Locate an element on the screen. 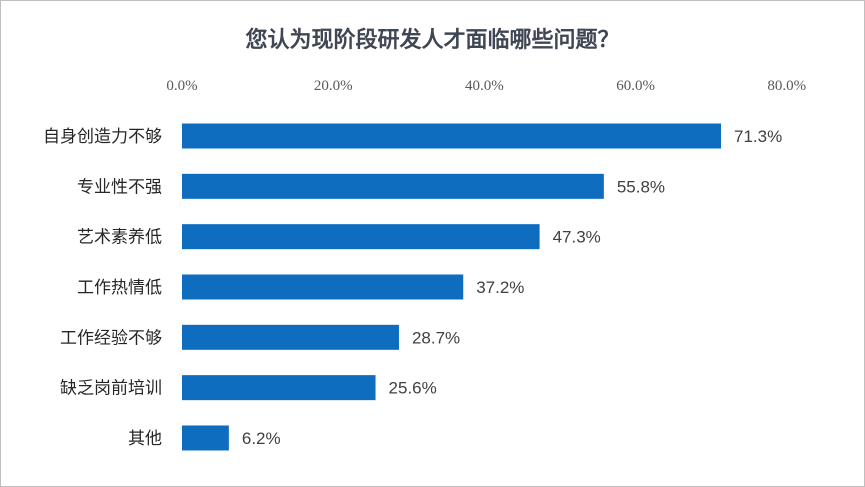  x-tick-label: 0.0% is located at coordinates (181, 86).